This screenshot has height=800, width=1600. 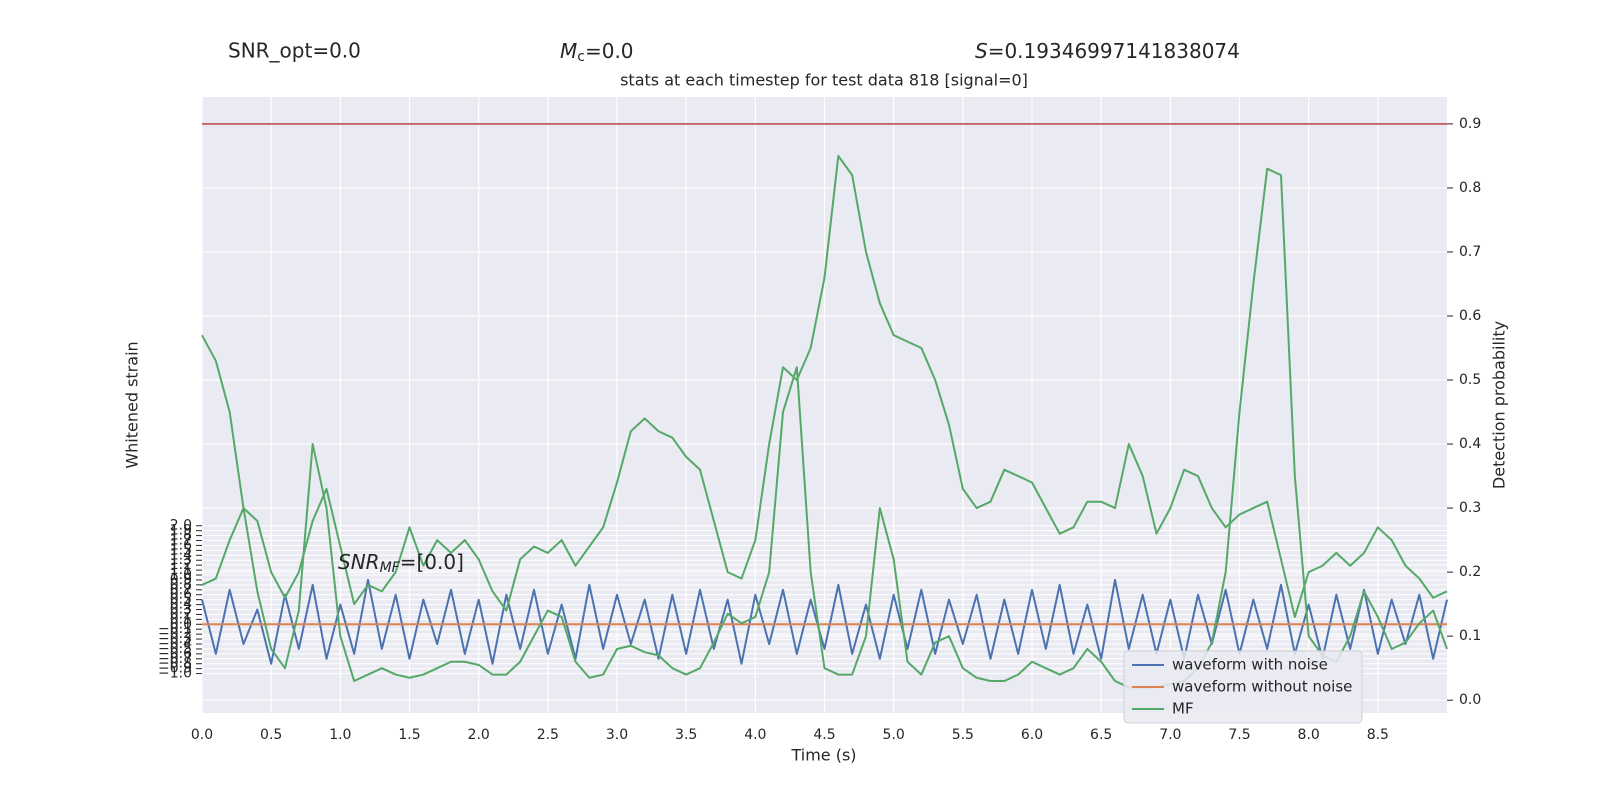 I want to click on y-tick-label: 1.5, so click(x=181, y=550).